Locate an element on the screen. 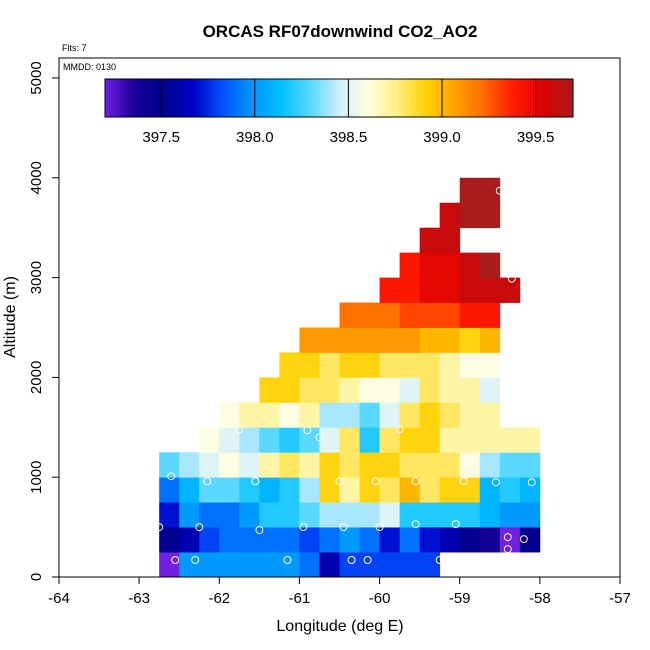 The width and height of the screenshot is (650, 650). colorbar-tick-label: 398.5 is located at coordinates (349, 137).